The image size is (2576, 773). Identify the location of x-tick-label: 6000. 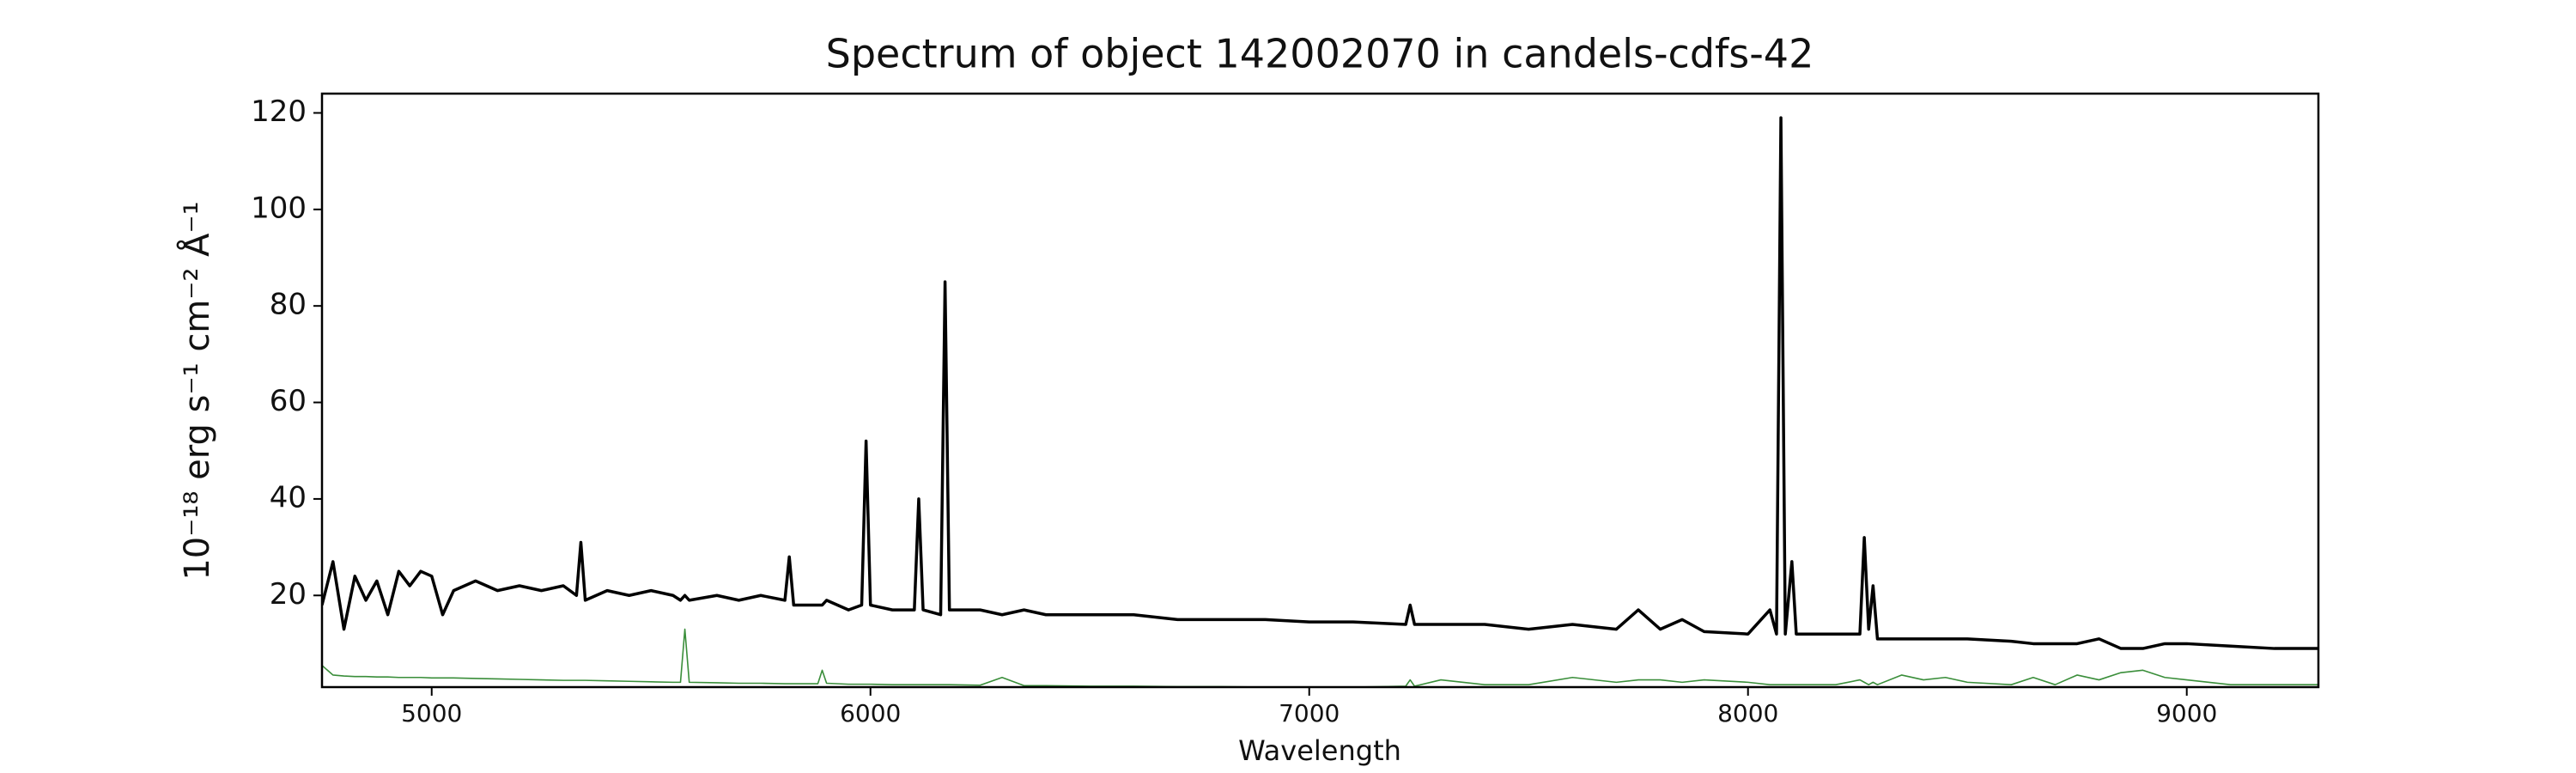
(870, 713).